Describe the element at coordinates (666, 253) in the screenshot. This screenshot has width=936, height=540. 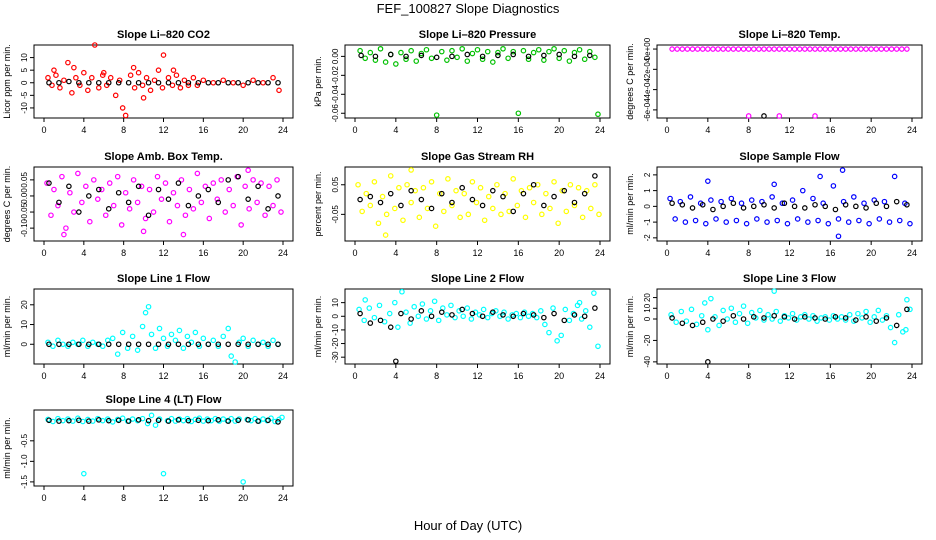
I see `x-tick-label: 0` at that location.